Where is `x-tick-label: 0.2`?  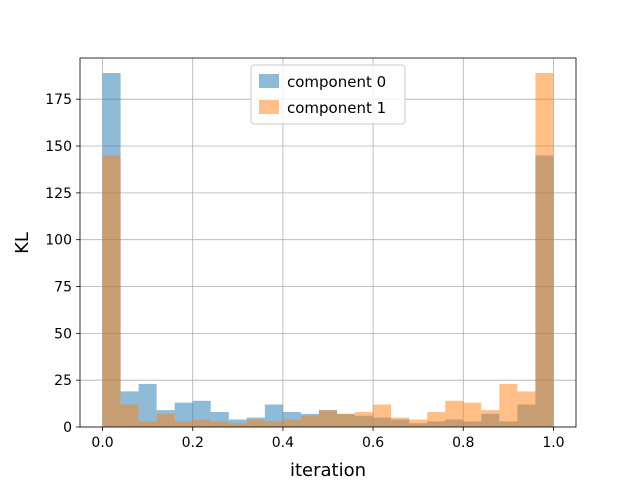 x-tick-label: 0.2 is located at coordinates (193, 443).